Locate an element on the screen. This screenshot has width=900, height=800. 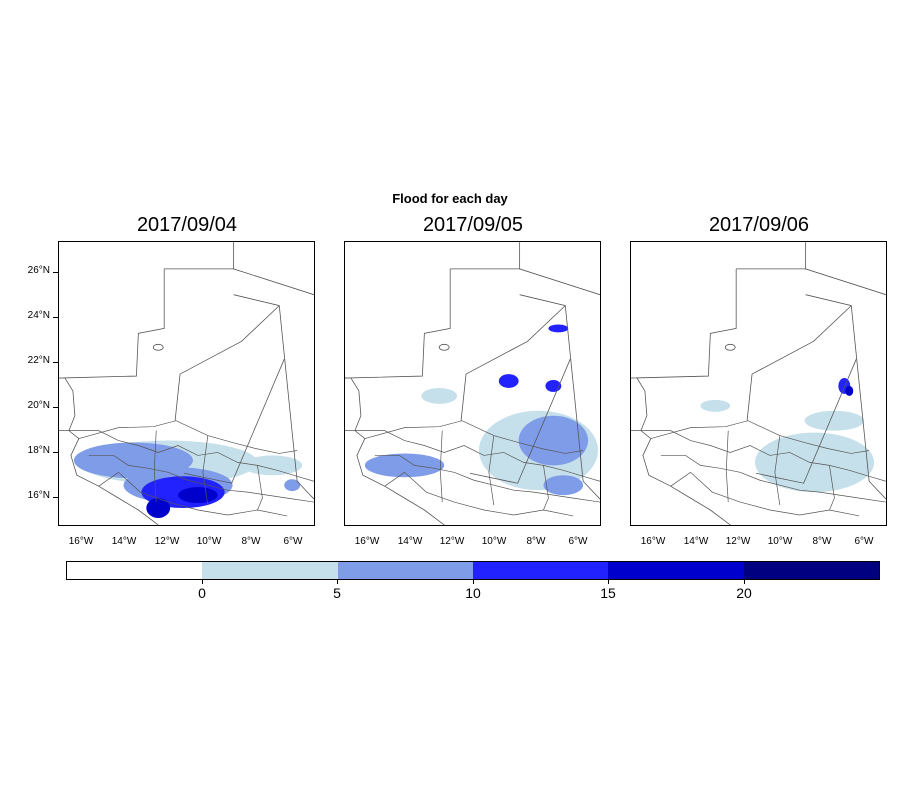
colorbar-label: 15 is located at coordinates (608, 593).